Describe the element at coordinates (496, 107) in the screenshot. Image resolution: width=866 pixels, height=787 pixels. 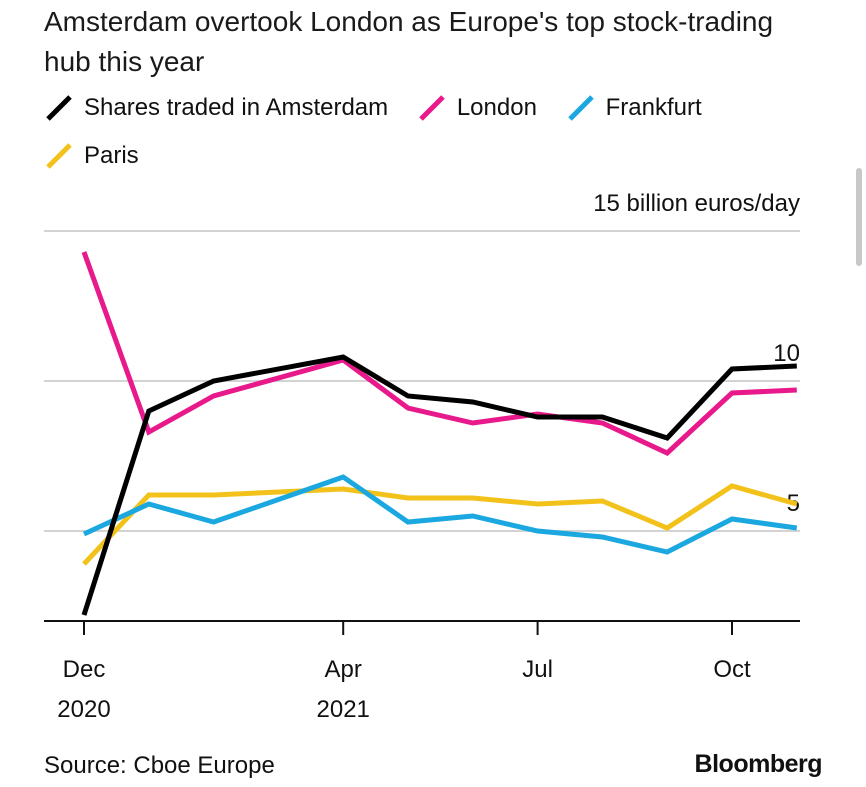
I see `legend-label-london: London` at that location.